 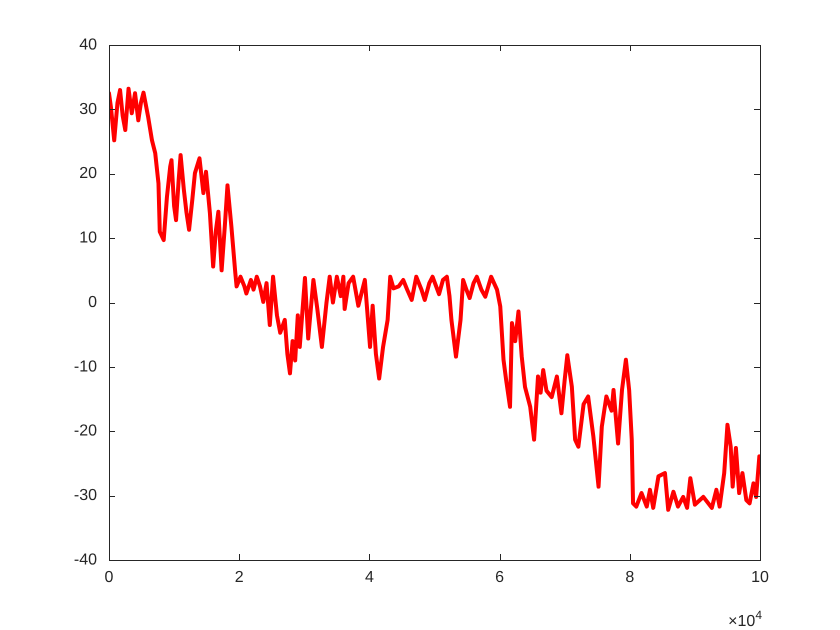 What do you see at coordinates (629, 577) in the screenshot?
I see `x-tick-label: 8` at bounding box center [629, 577].